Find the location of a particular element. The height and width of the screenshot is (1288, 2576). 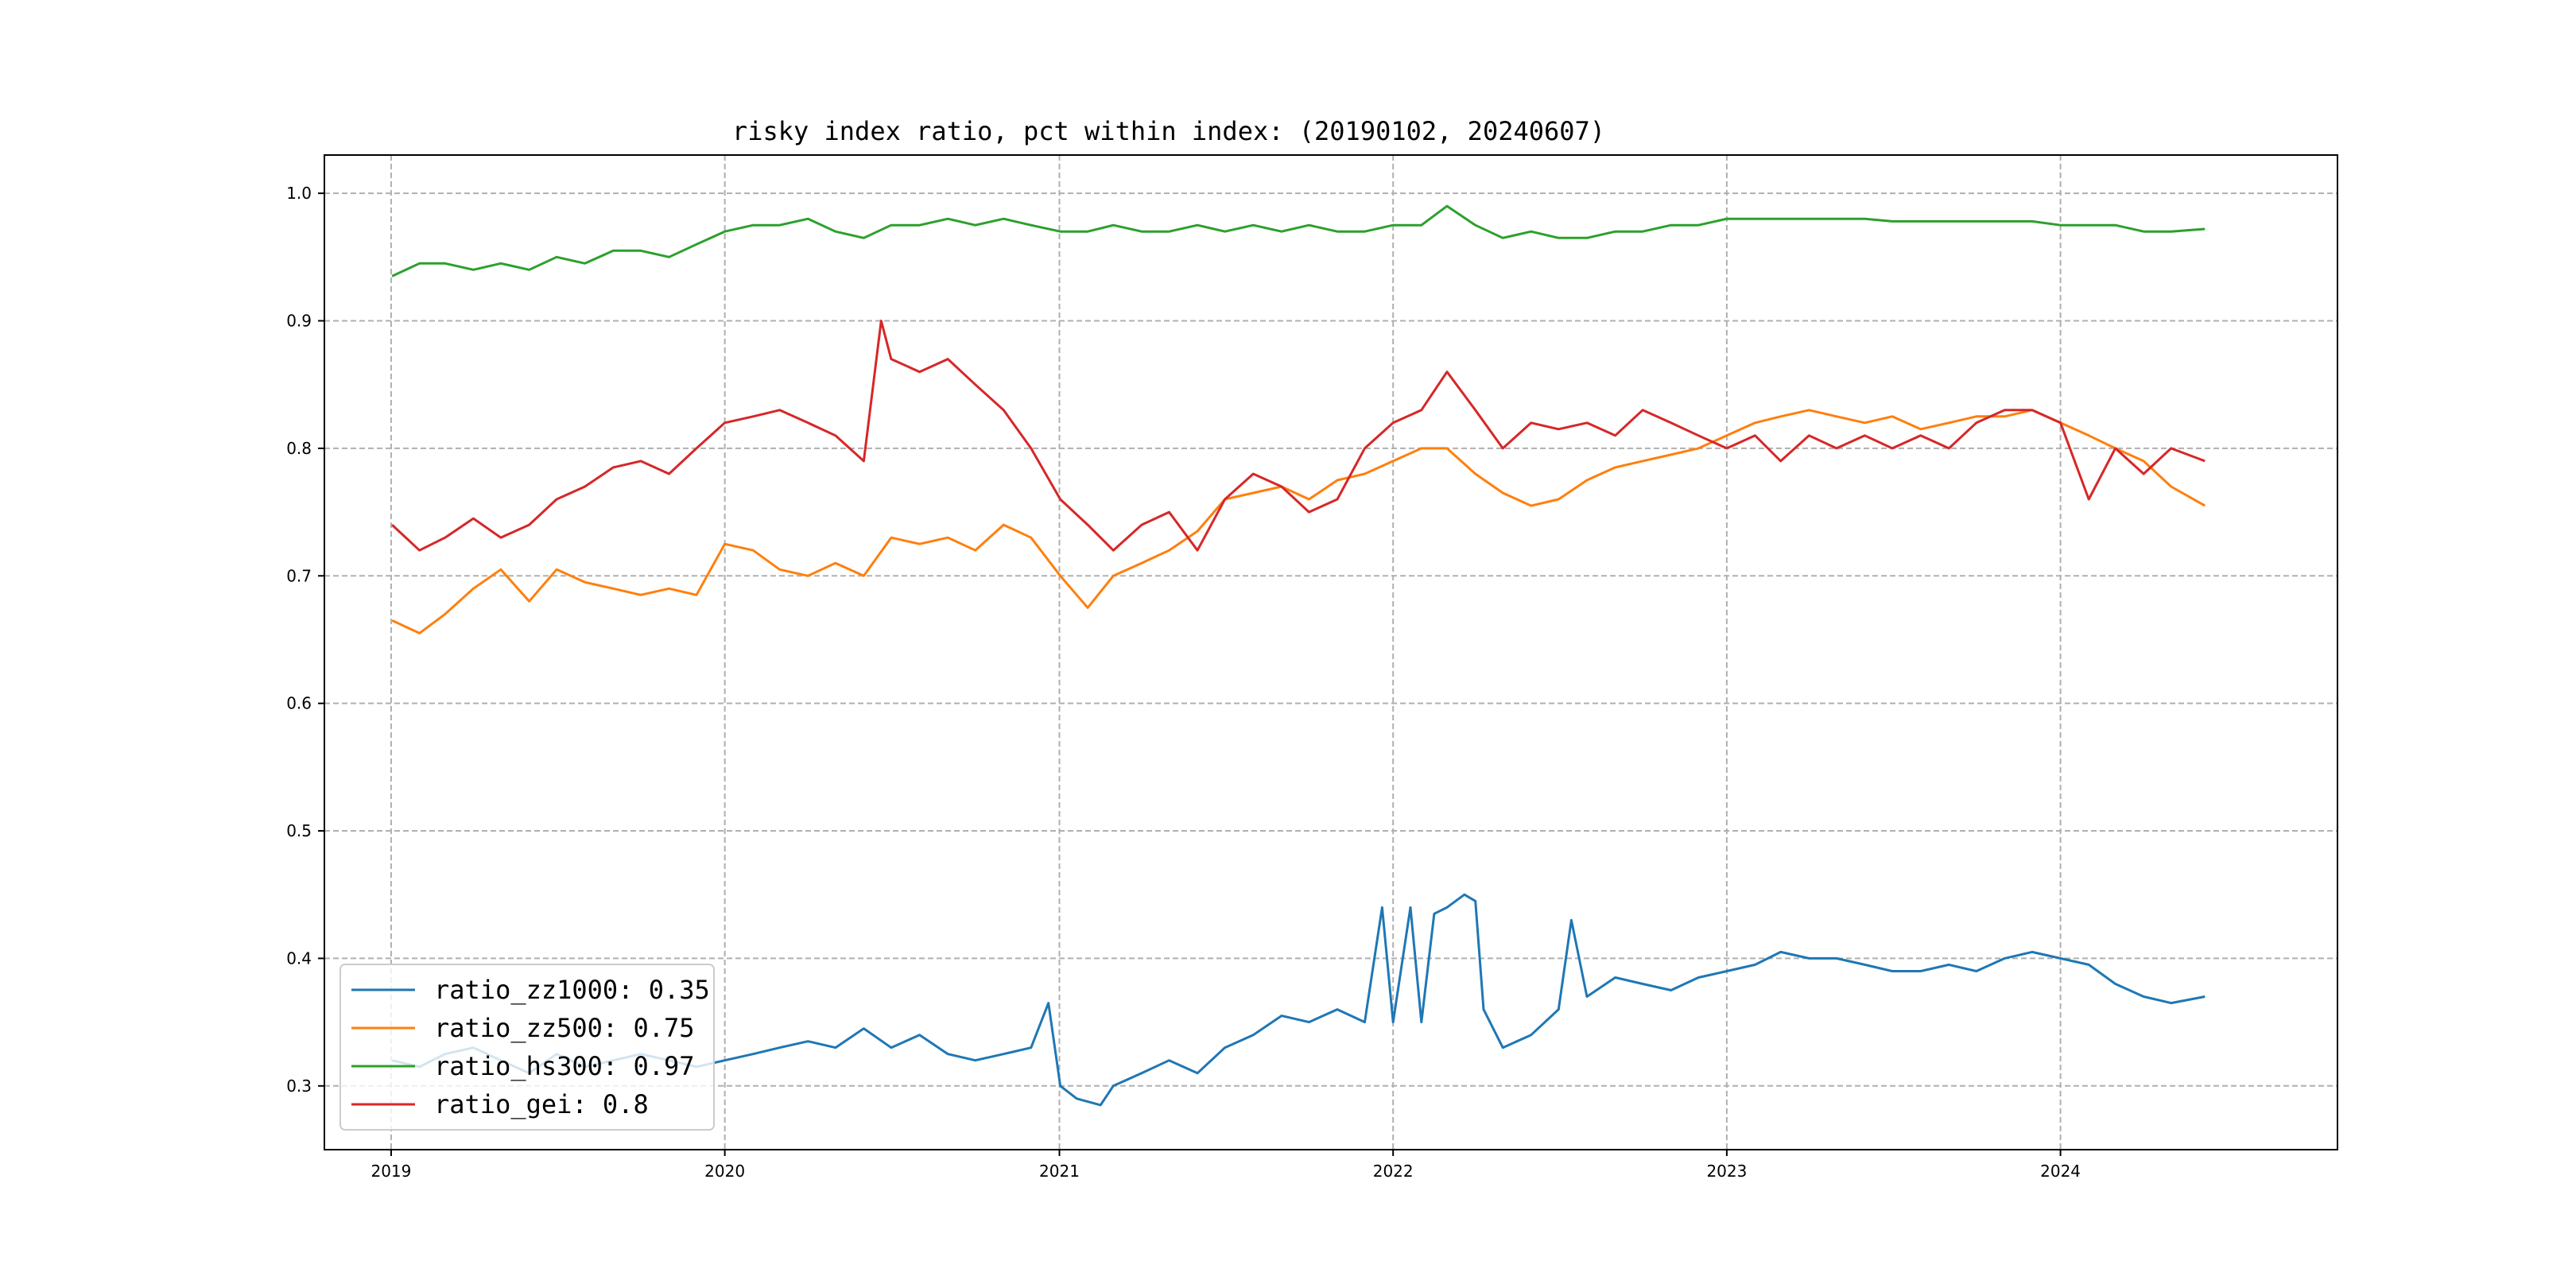

legend-box is located at coordinates (527, 1047).